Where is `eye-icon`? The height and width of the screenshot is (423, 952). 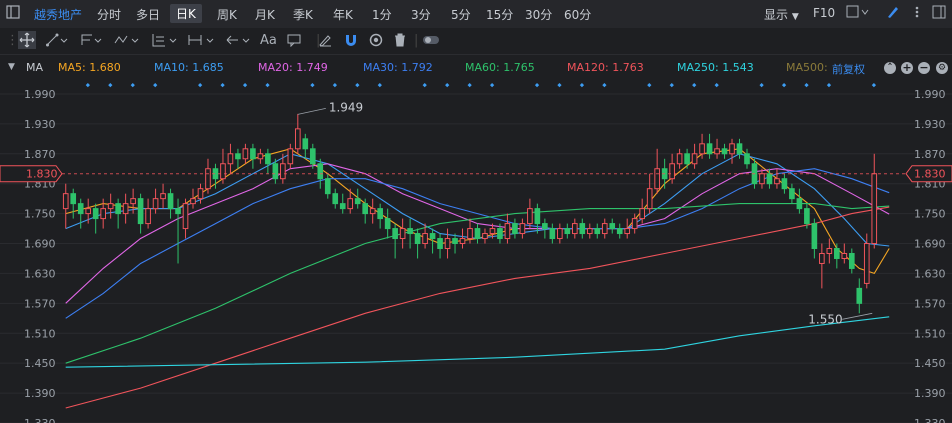
eye-icon is located at coordinates (376, 42).